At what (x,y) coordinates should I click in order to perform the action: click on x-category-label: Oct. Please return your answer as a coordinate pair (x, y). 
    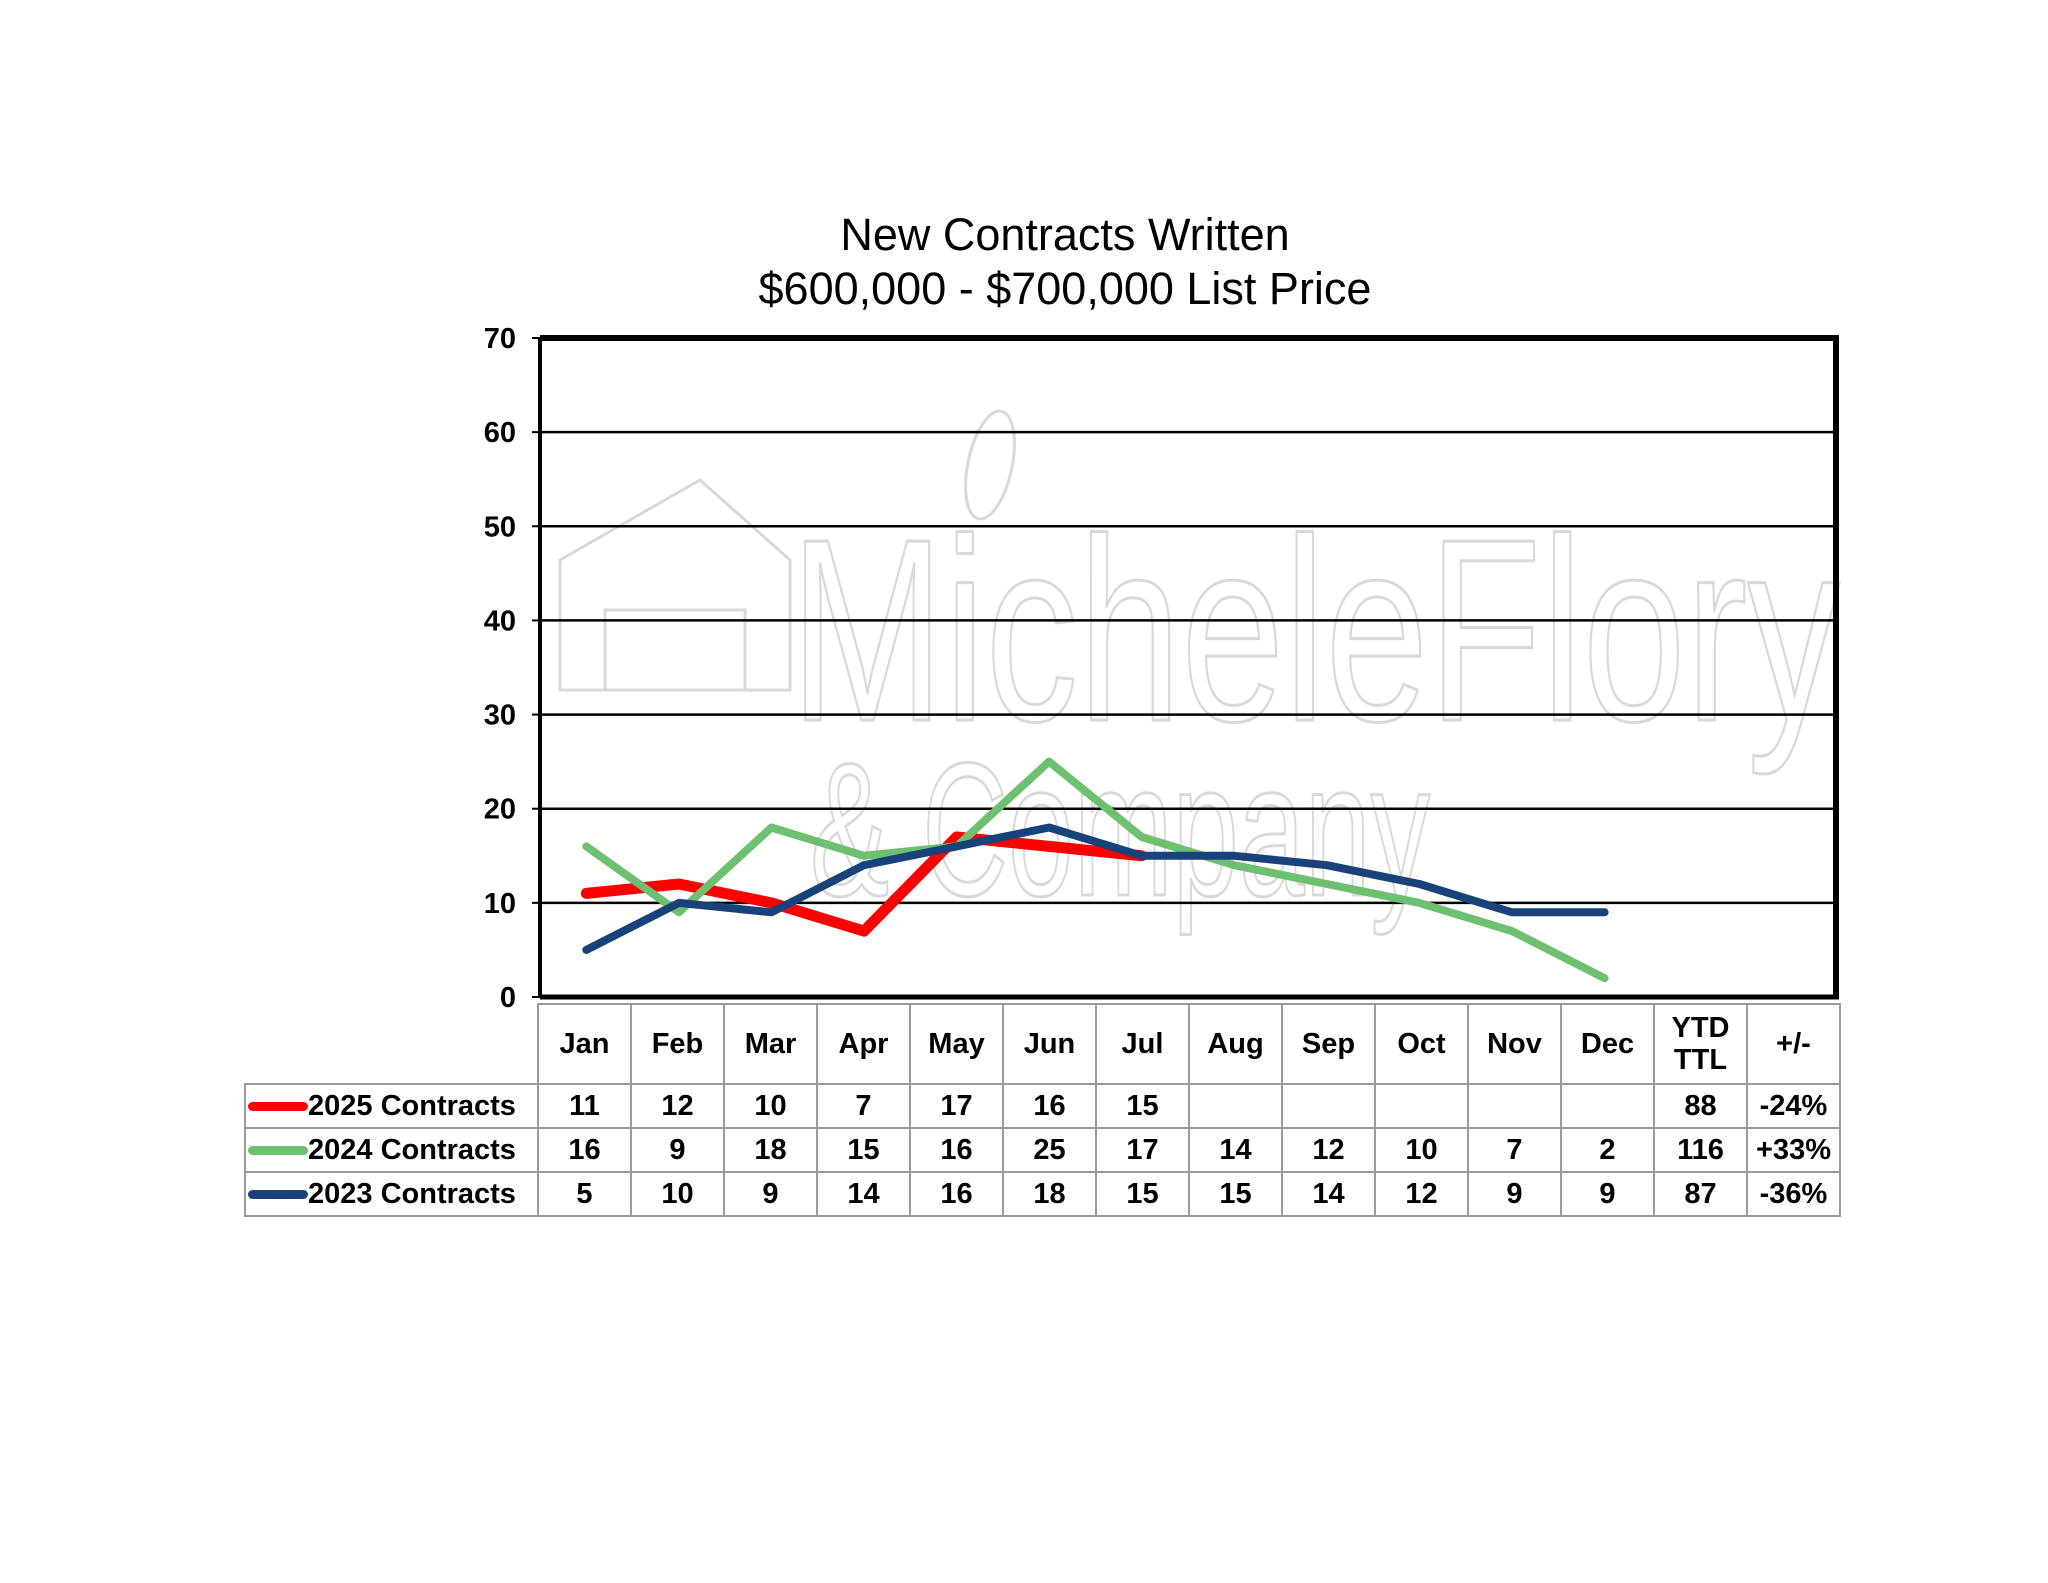
    Looking at the image, I should click on (1421, 1044).